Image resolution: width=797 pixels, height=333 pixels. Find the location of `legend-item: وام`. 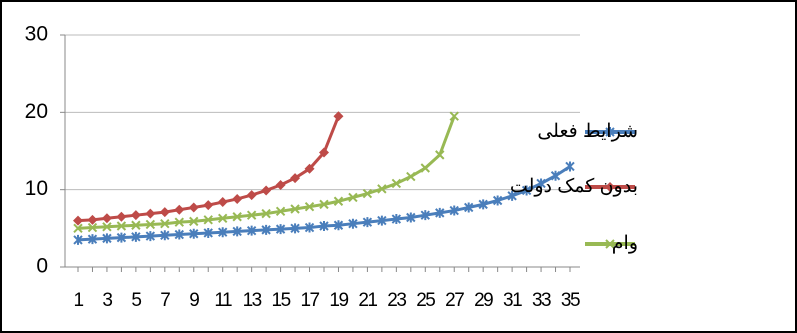

legend-item: وام is located at coordinates (611, 243).